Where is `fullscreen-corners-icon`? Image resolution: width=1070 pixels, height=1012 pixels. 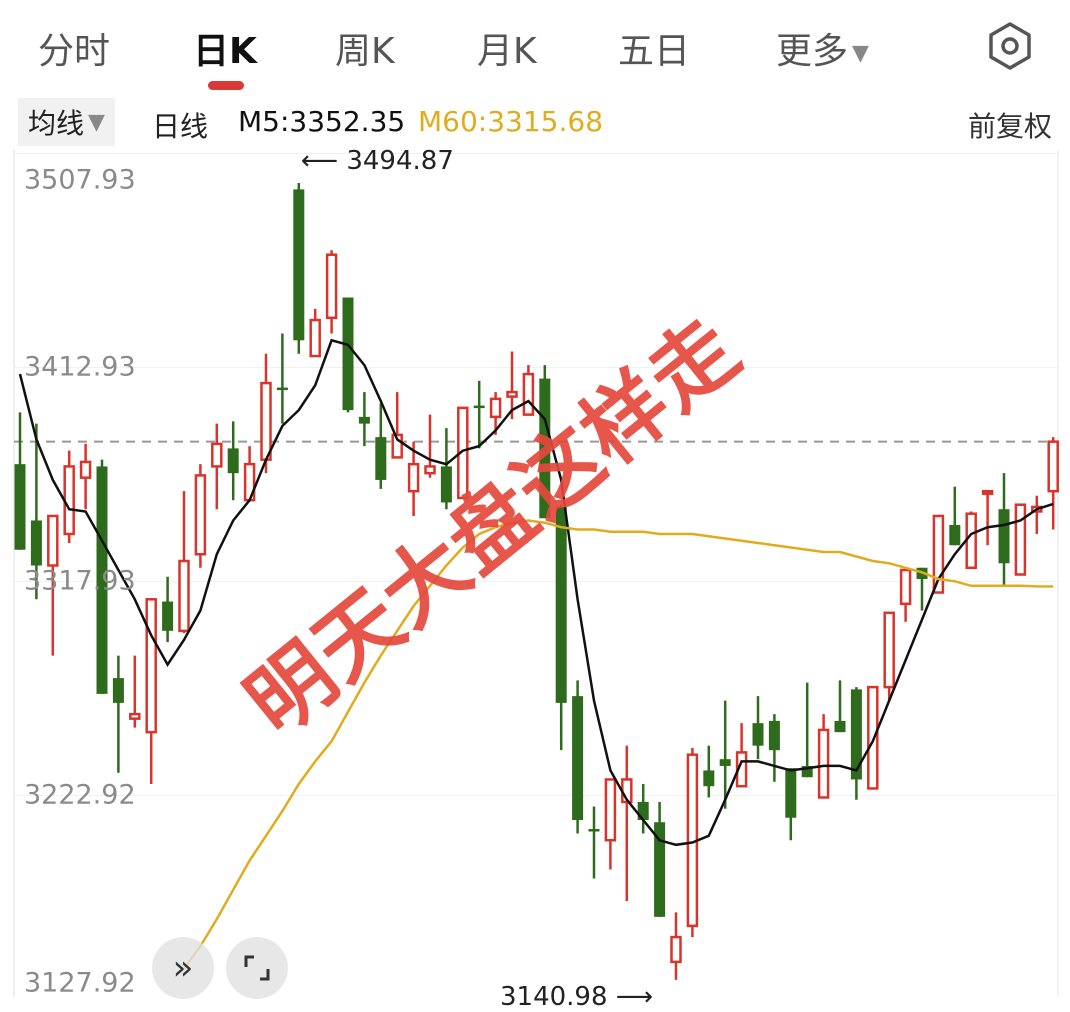
fullscreen-corners-icon is located at coordinates (257, 968).